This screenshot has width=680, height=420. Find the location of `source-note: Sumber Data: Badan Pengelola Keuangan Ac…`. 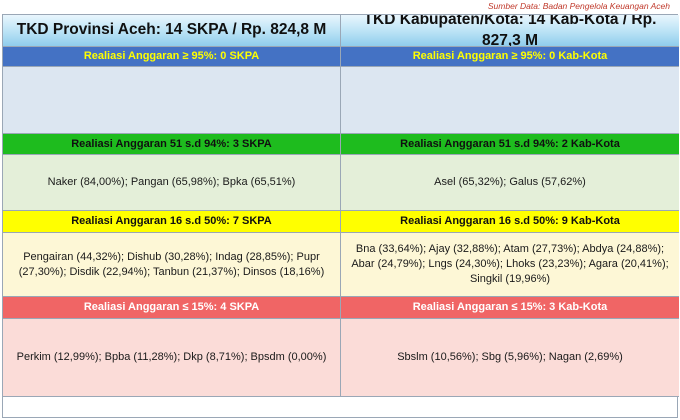

source-note: Sumber Data: Badan Pengelola Keuangan Ac… is located at coordinates (578, 6).